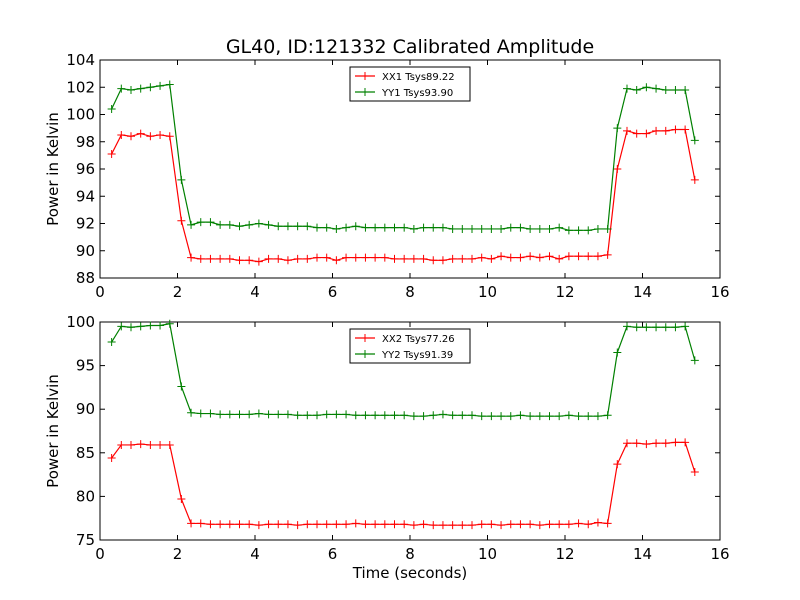 This screenshot has height=600, width=800. Describe the element at coordinates (642, 554) in the screenshot. I see `x-tick-label: 14` at that location.